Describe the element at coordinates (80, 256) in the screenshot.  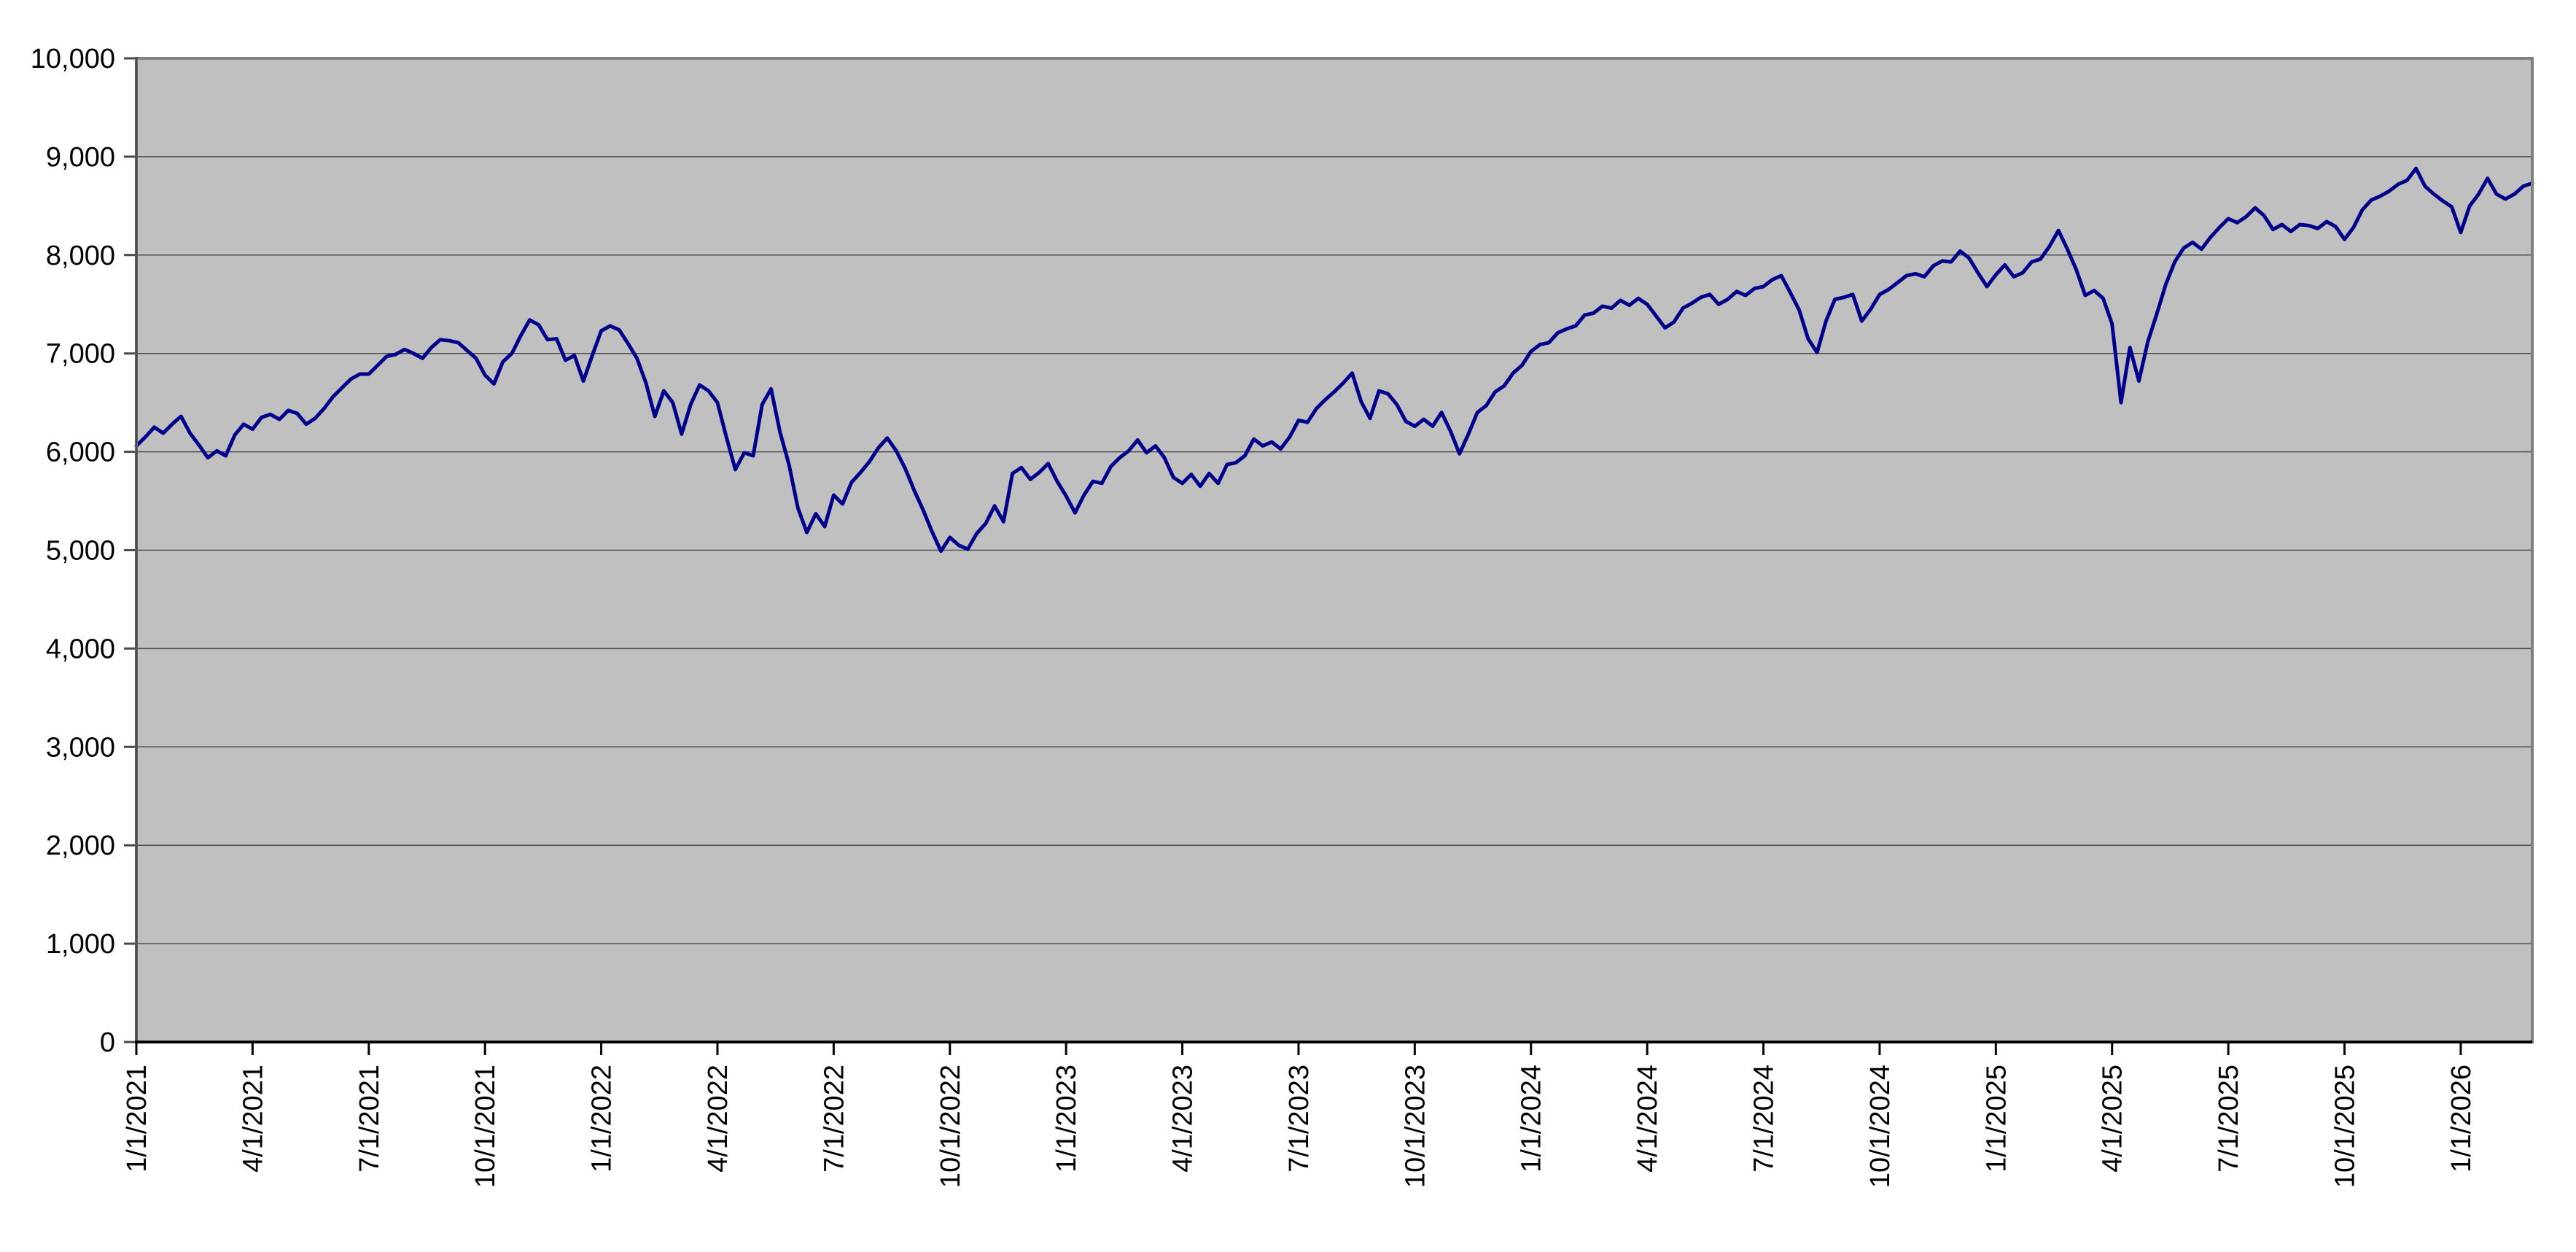
I see `y-tick-label: 8,000` at that location.